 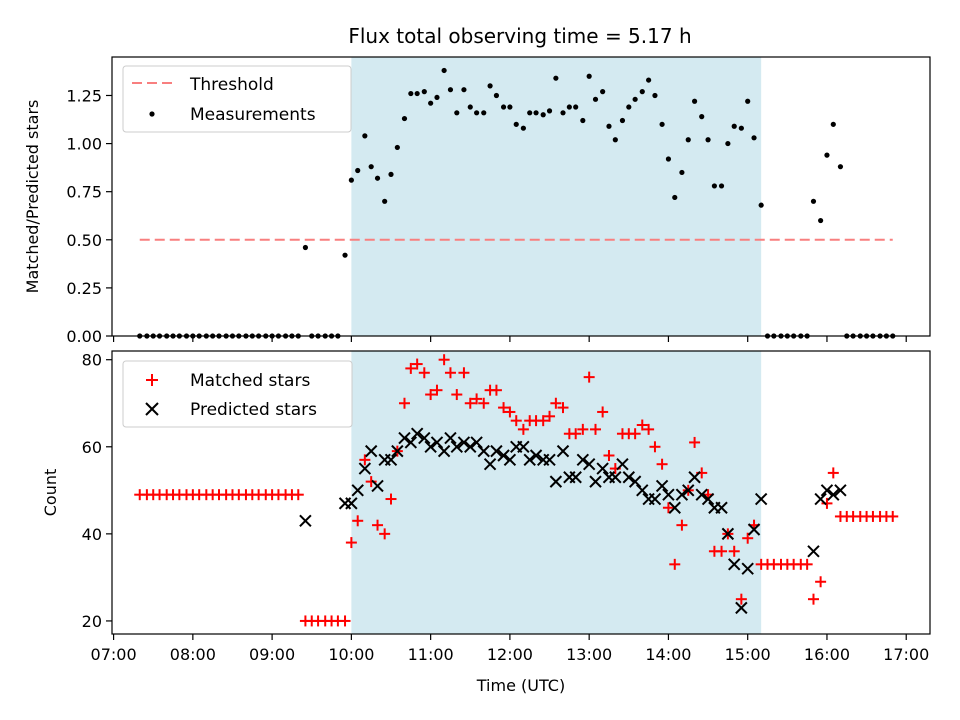 What do you see at coordinates (193, 654) in the screenshot?
I see `x-tick-label: 08:00` at bounding box center [193, 654].